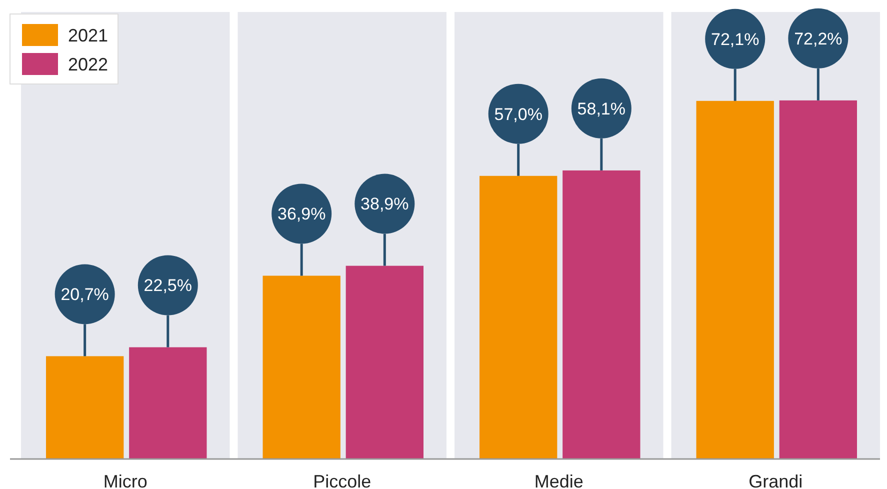 The image size is (887, 489). Describe the element at coordinates (168, 286) in the screenshot. I see `data-label: 22,5%` at that location.